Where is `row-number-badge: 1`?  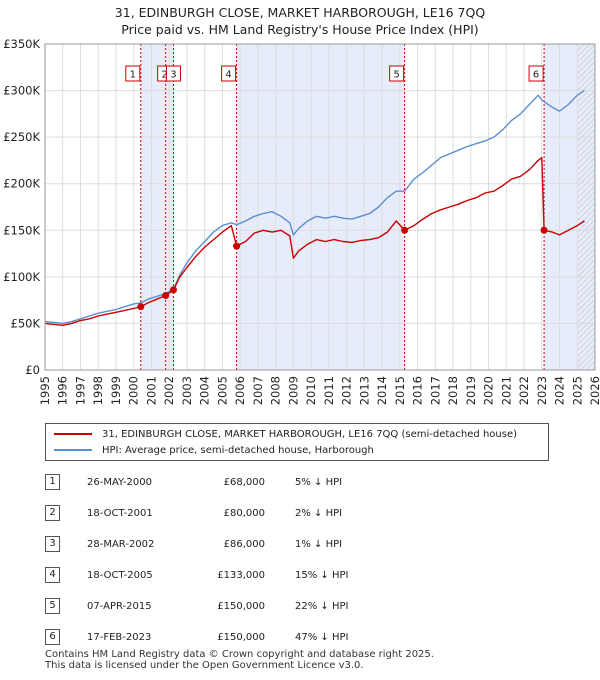
row-number-badge: 1 is located at coordinates (52, 482).